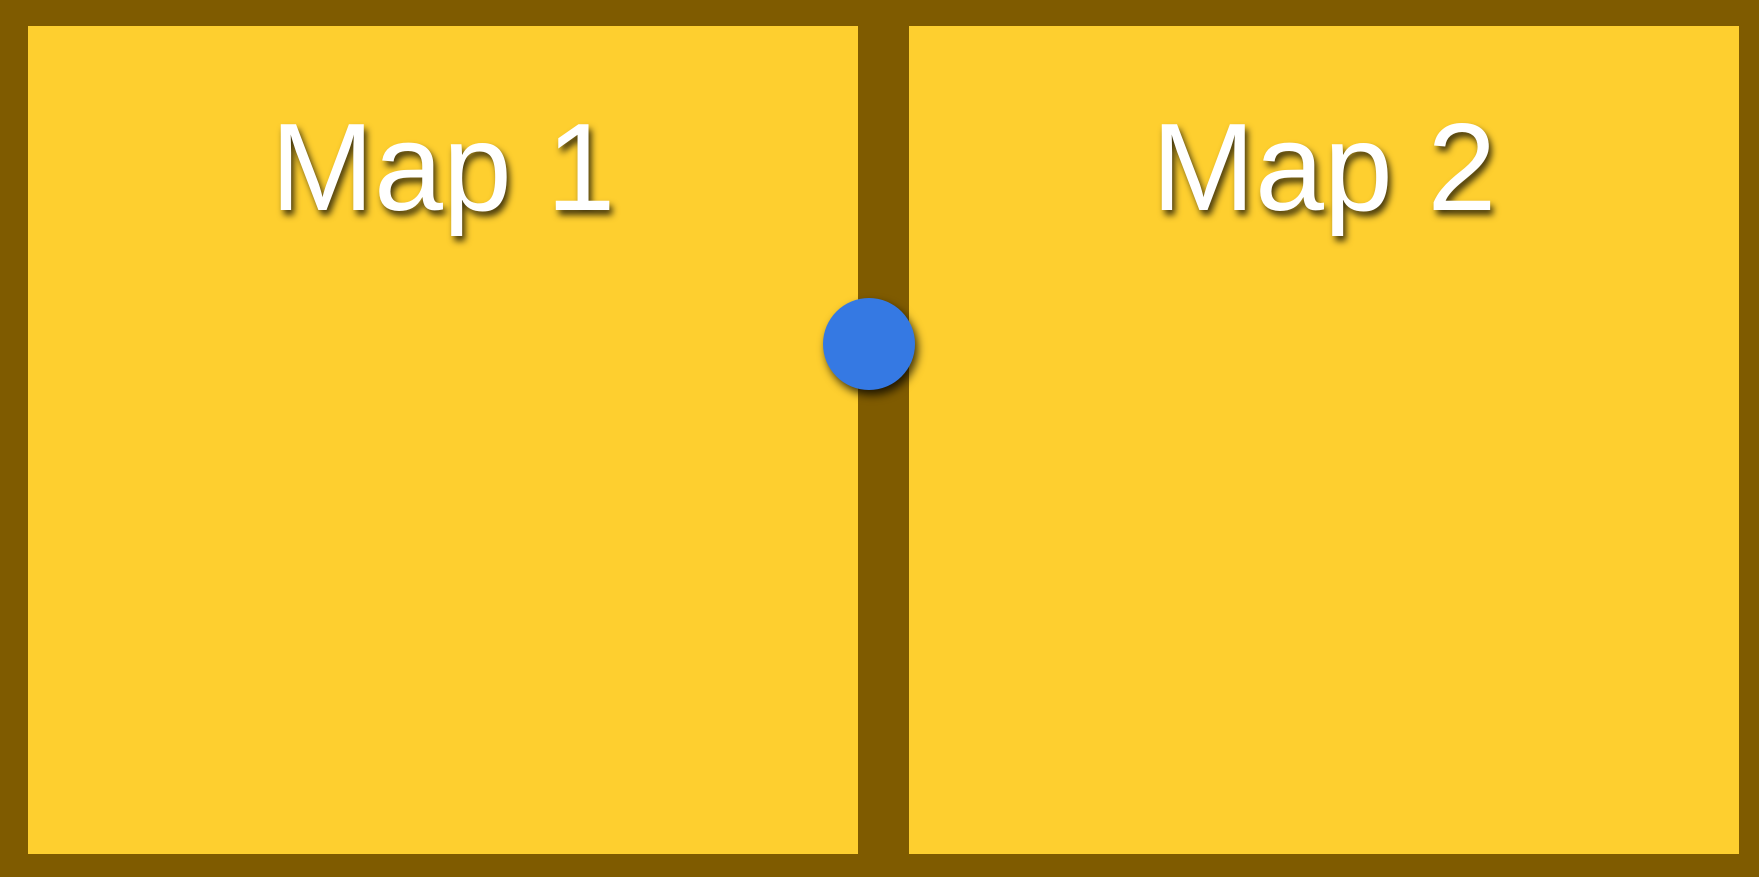 This screenshot has height=877, width=1759. Describe the element at coordinates (443, 168) in the screenshot. I see `map-1-title: Map 1` at that location.